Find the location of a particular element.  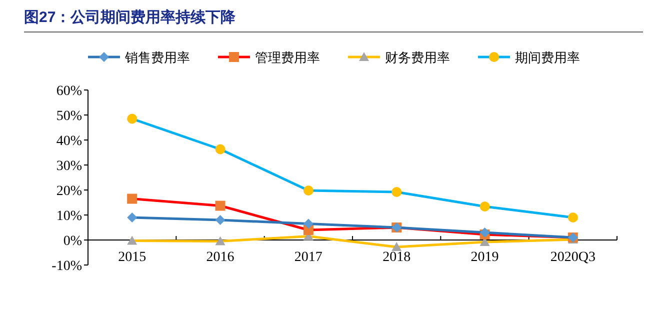

legend-label: 财务费用率 is located at coordinates (417, 57).